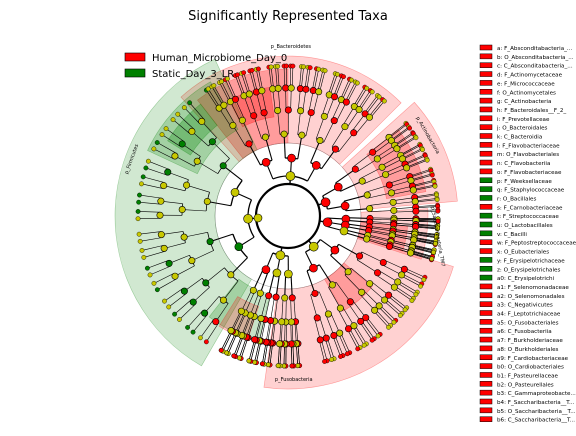  What do you see at coordinates (531, 297) in the screenshot?
I see `key-entry: a2: O_Selenomonadales` at bounding box center [531, 297].